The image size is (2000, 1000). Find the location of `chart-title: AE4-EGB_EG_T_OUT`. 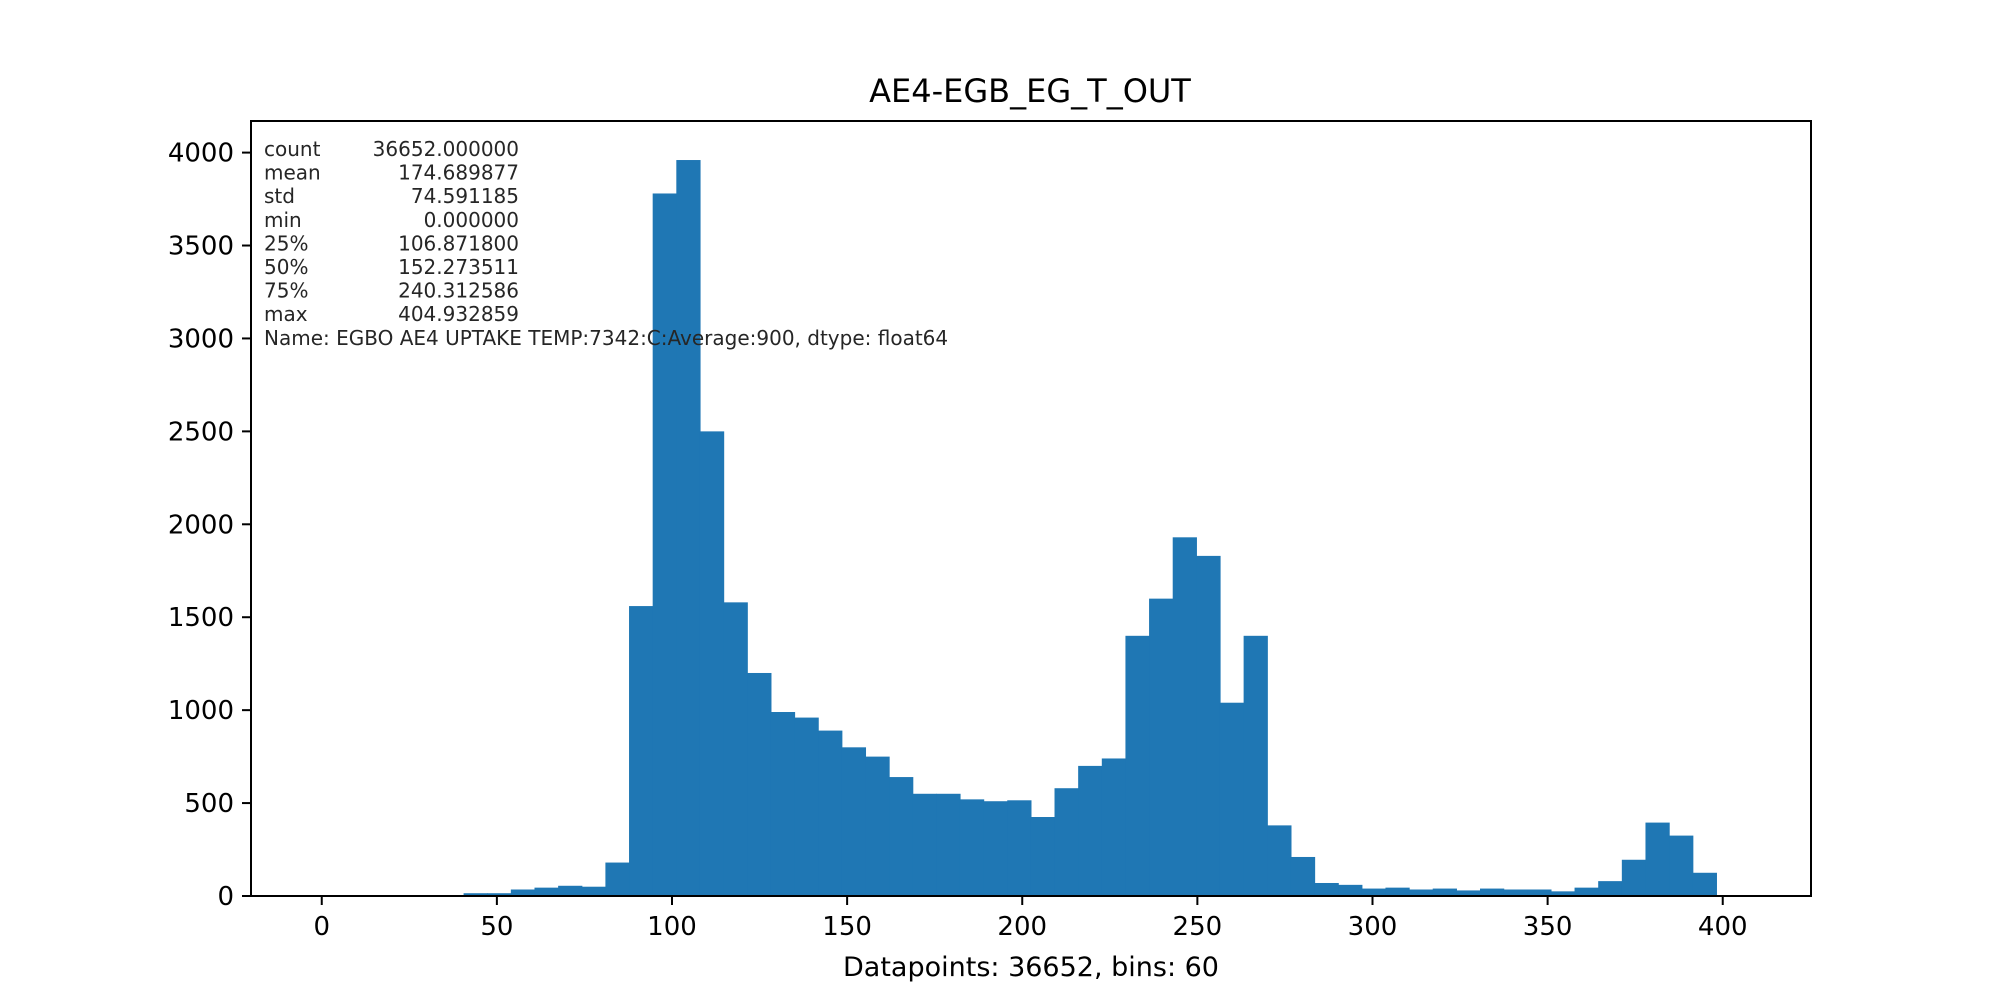

chart-title: AE4-EGB_EG_T_OUT is located at coordinates (1030, 91).